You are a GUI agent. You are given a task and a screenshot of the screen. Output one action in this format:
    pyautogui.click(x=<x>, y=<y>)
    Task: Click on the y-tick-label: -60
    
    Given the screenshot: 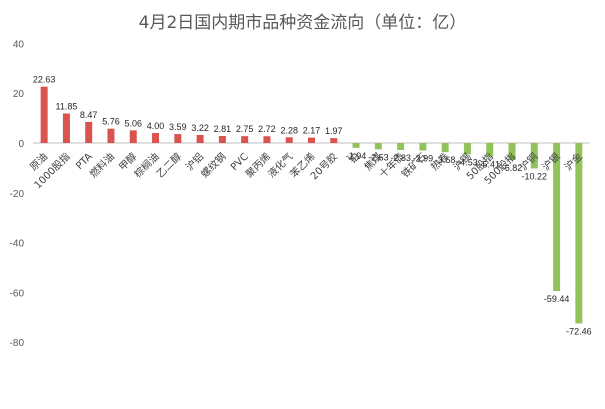 What is the action you would take?
    pyautogui.click(x=17, y=293)
    